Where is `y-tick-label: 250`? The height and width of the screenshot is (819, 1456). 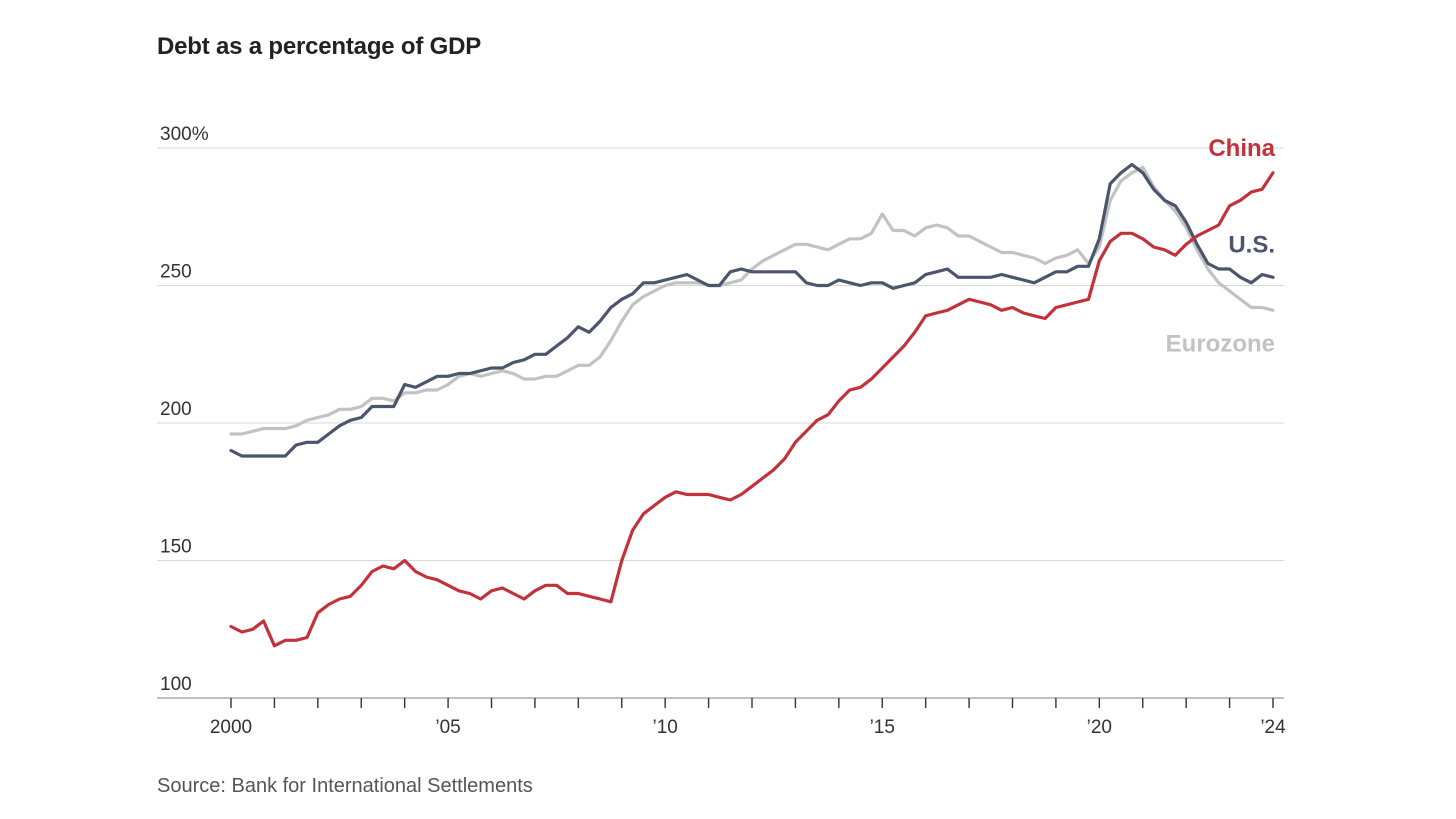
y-tick-label: 250 is located at coordinates (176, 272).